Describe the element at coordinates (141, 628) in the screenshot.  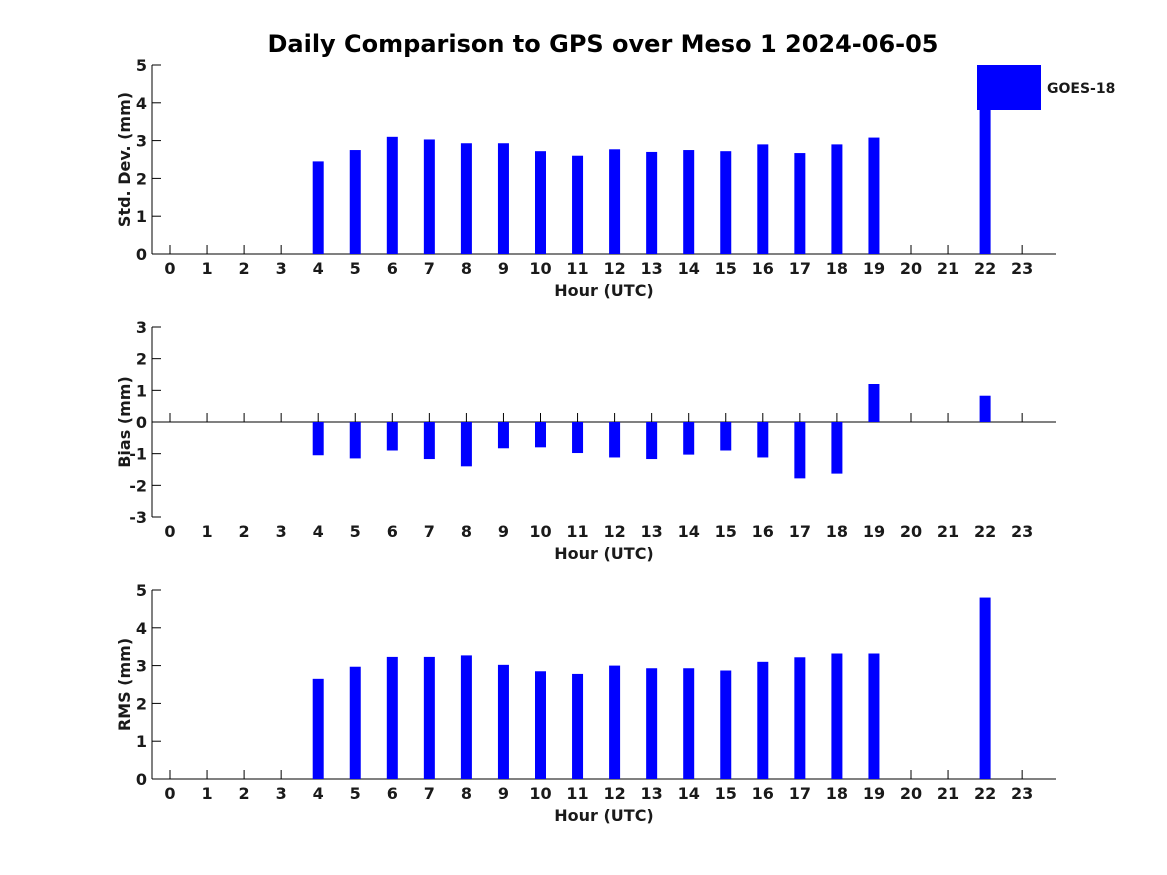
I see `y-tick-label: 4` at that location.